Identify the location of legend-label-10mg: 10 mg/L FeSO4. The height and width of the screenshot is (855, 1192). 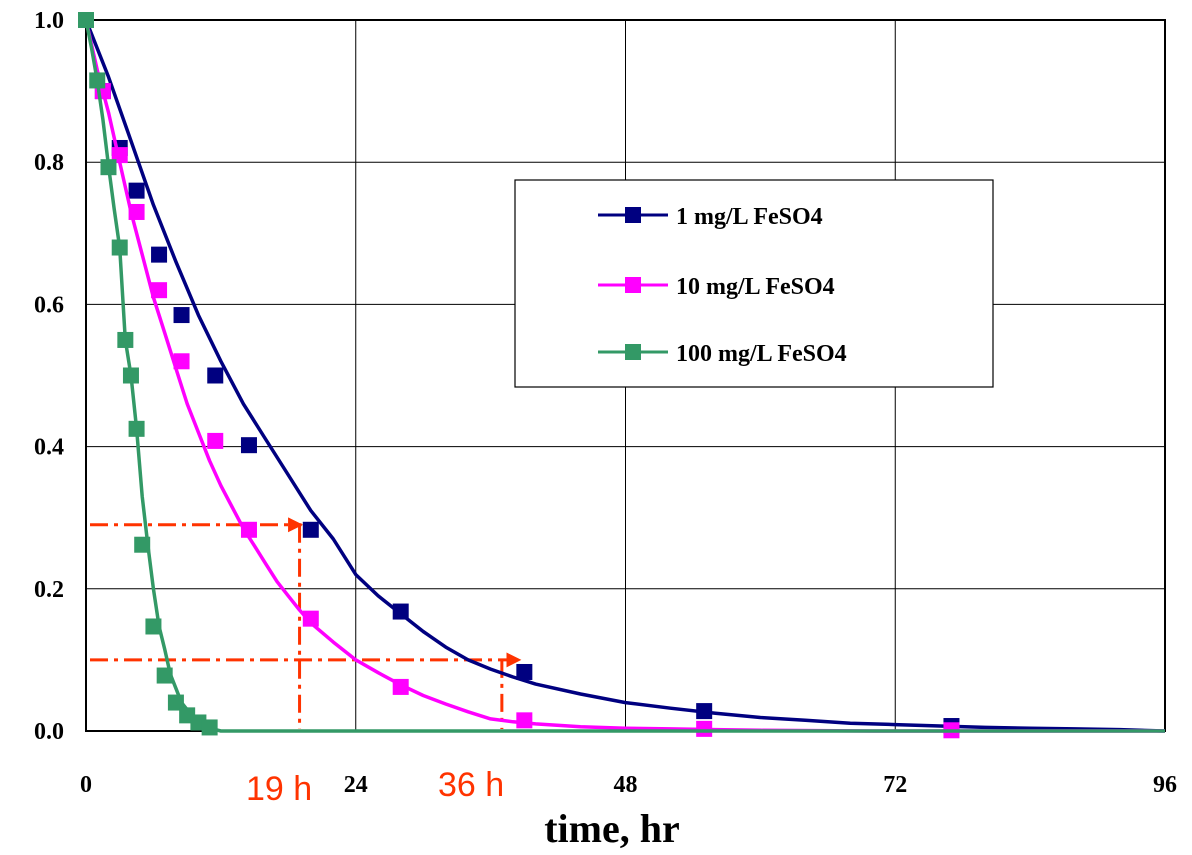
(755, 287).